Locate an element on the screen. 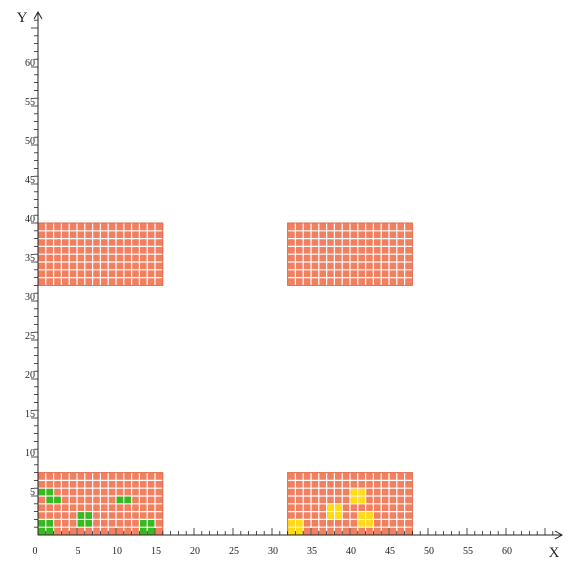 The image size is (569, 563). y-tick-label: 40 is located at coordinates (30, 219).